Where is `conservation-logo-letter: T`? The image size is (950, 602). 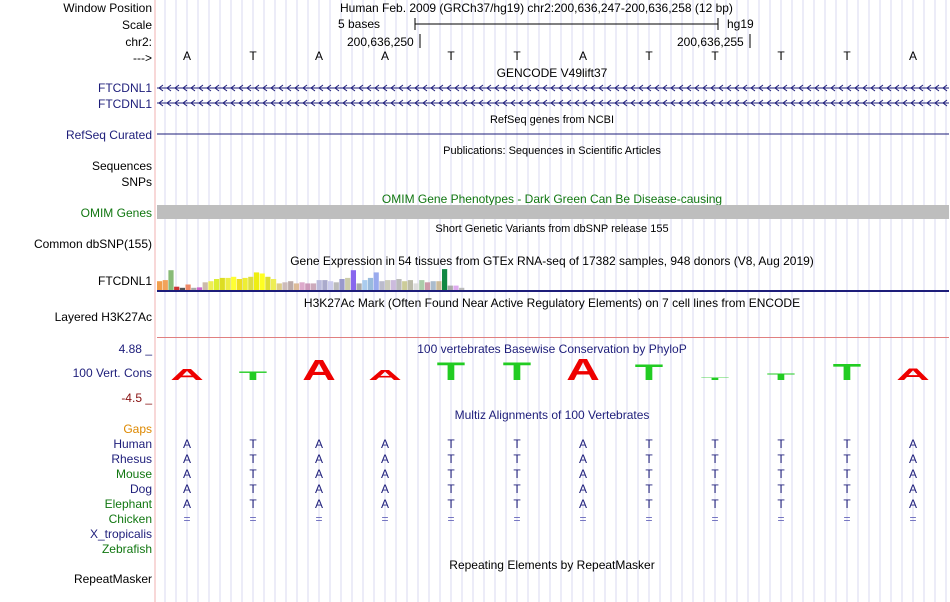 conservation-logo-letter: T is located at coordinates (451, 371).